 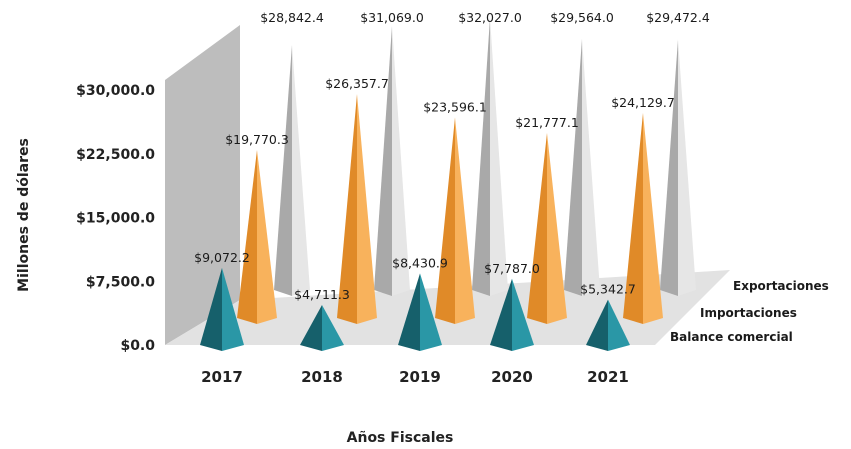 What do you see at coordinates (781, 286) in the screenshot?
I see `series-label: Exportaciones` at bounding box center [781, 286].